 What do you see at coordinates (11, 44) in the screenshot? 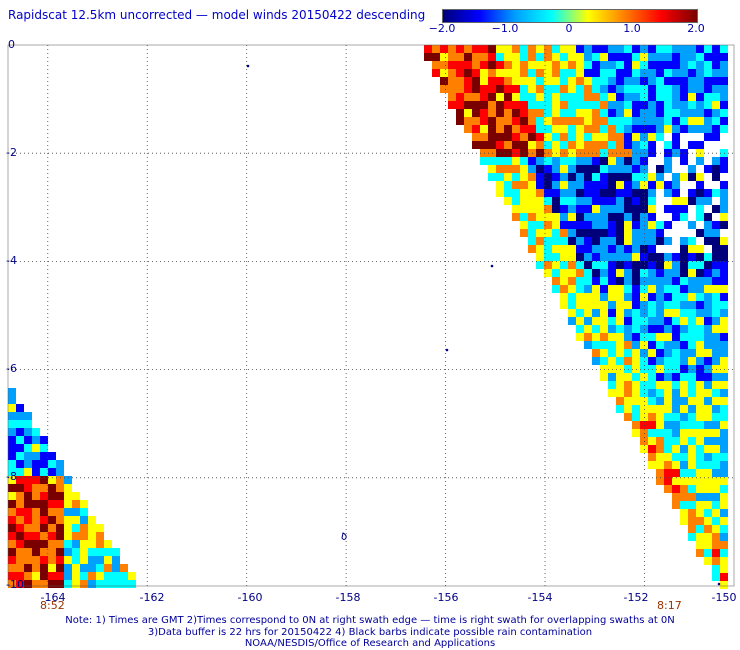
I see `lat-label: 0` at bounding box center [11, 44].